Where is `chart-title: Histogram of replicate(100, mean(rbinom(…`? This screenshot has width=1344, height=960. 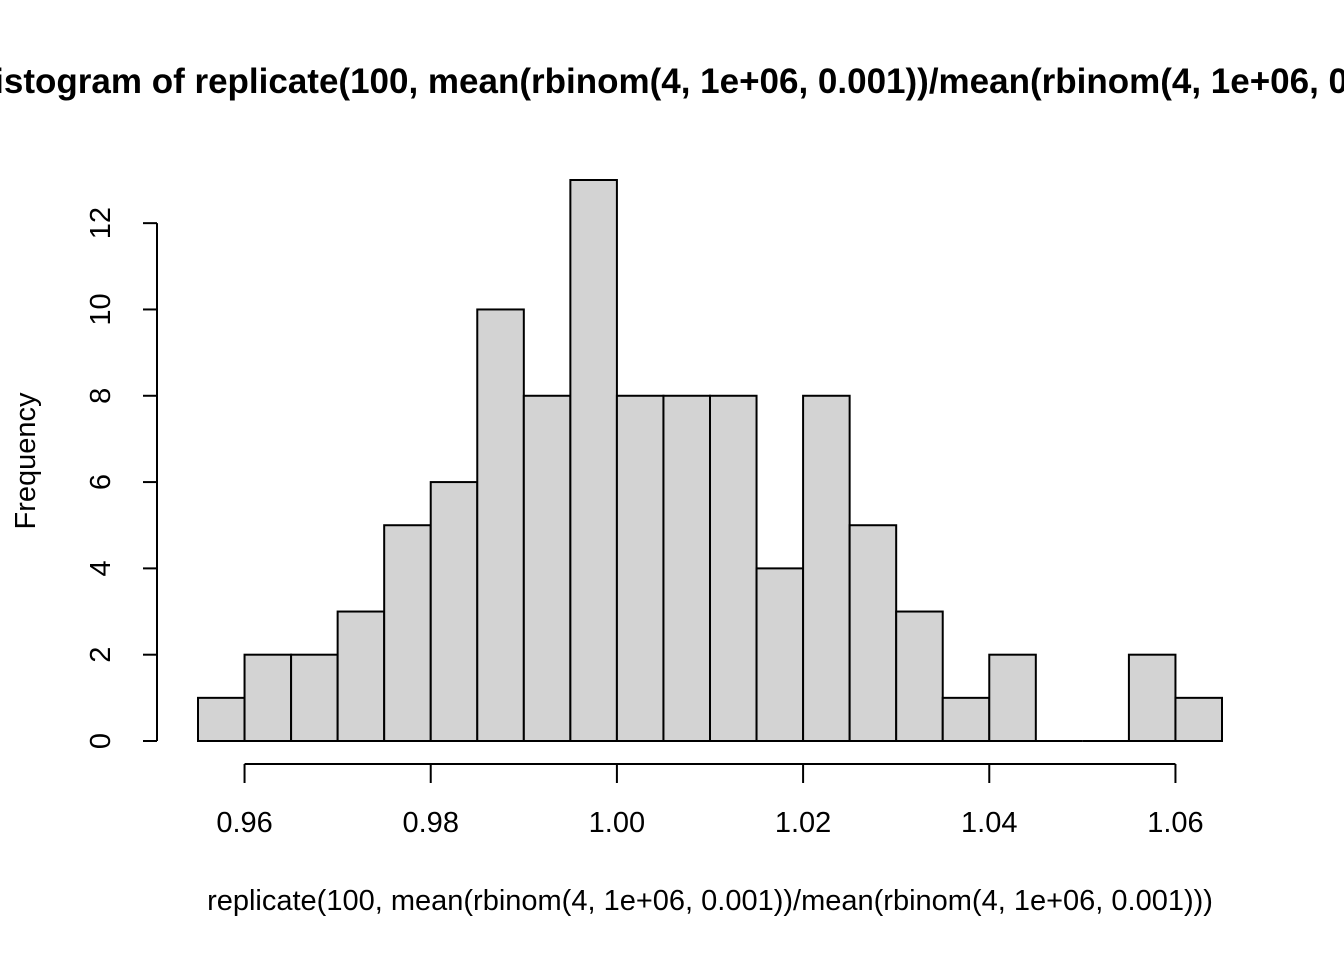 chart-title: Histogram of replicate(100, mean(rbinom(… is located at coordinates (672, 81).